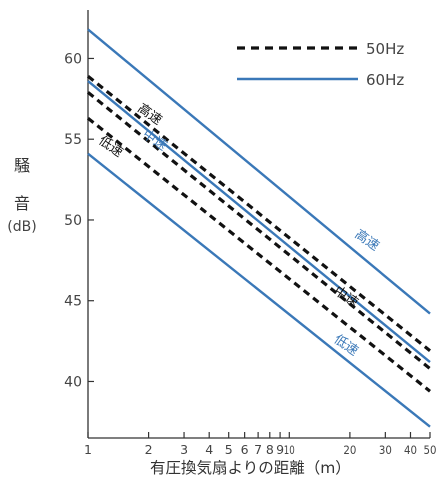 The width and height of the screenshot is (439, 483). What do you see at coordinates (184, 449) in the screenshot?
I see `x-tick-label: 3` at bounding box center [184, 449].